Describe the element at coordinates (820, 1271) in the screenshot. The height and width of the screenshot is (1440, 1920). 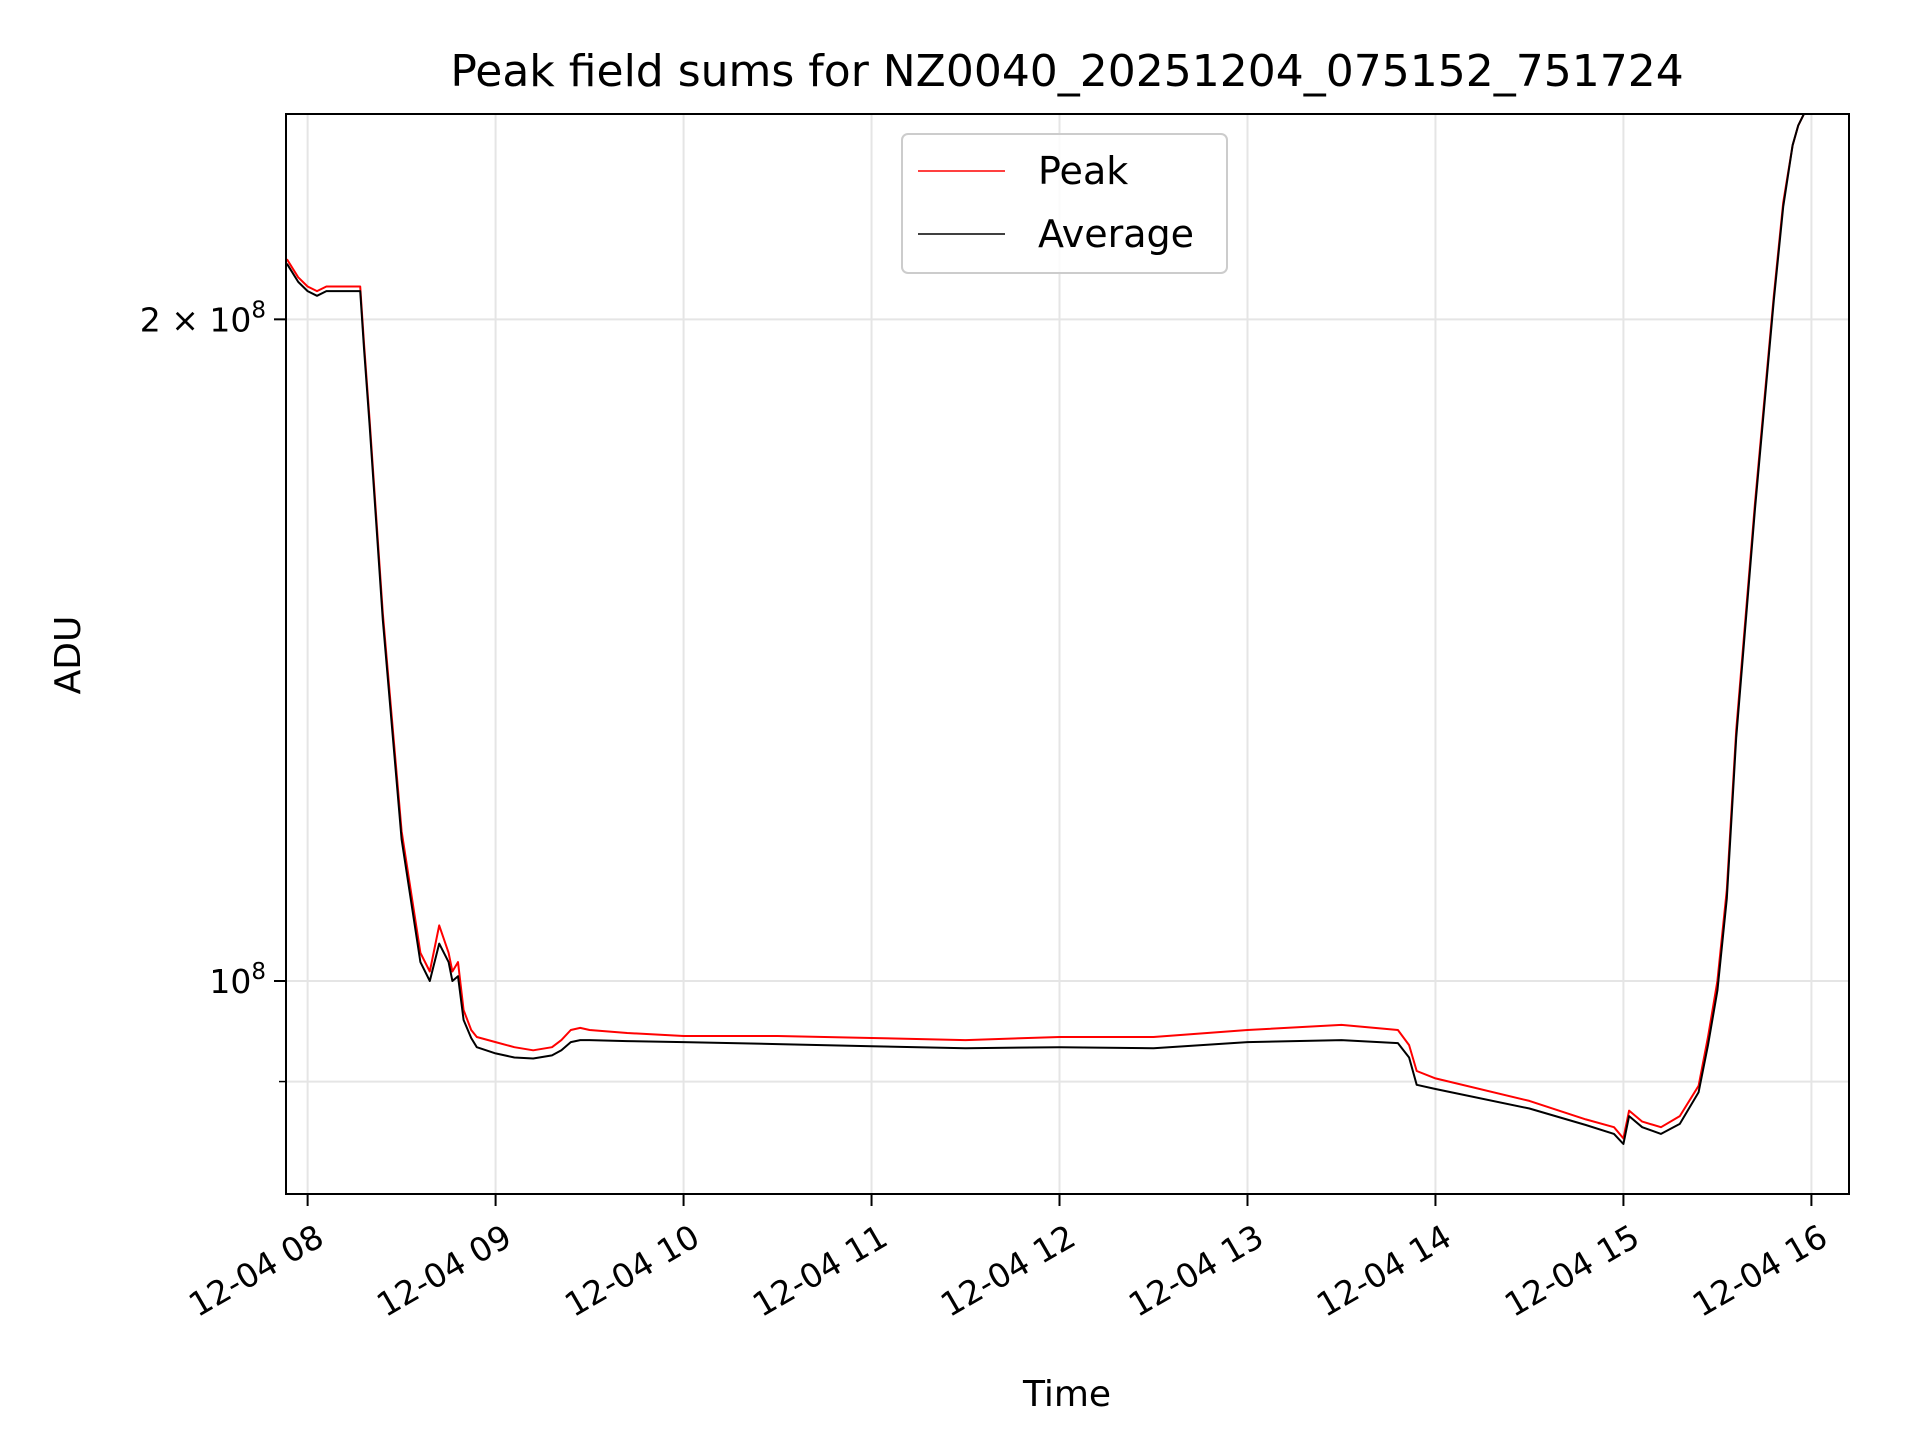
I see `x-tick-label: 12-04 11` at that location.